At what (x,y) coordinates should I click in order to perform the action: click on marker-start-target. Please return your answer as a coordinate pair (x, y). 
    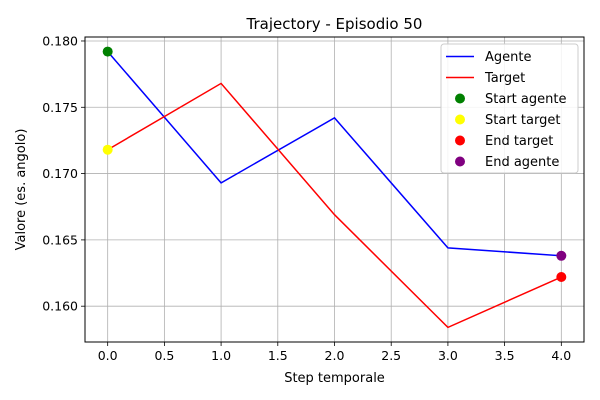
    Looking at the image, I should click on (107, 149).